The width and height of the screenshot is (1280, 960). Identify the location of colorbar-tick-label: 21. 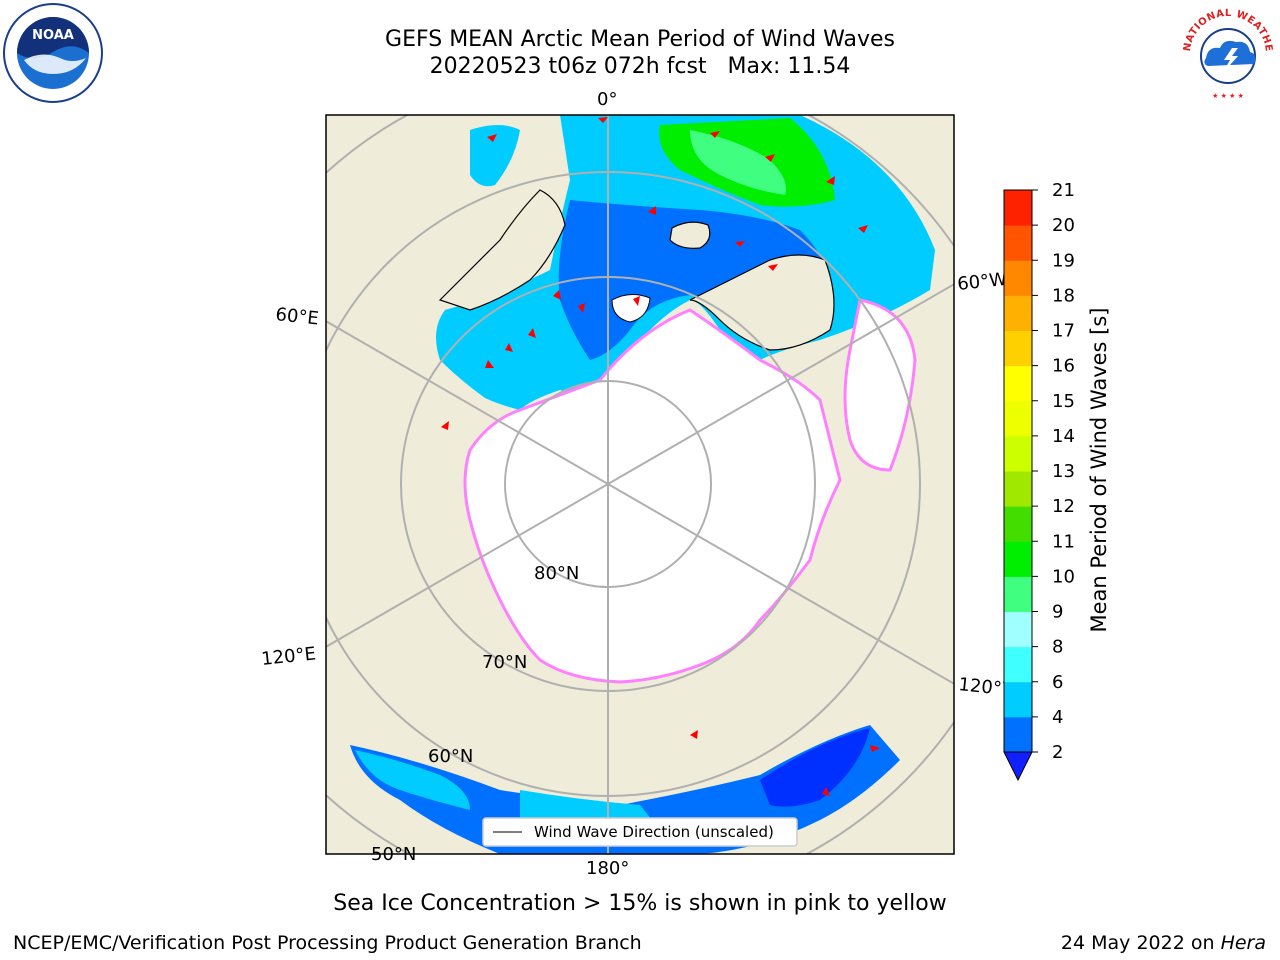
(1063, 190).